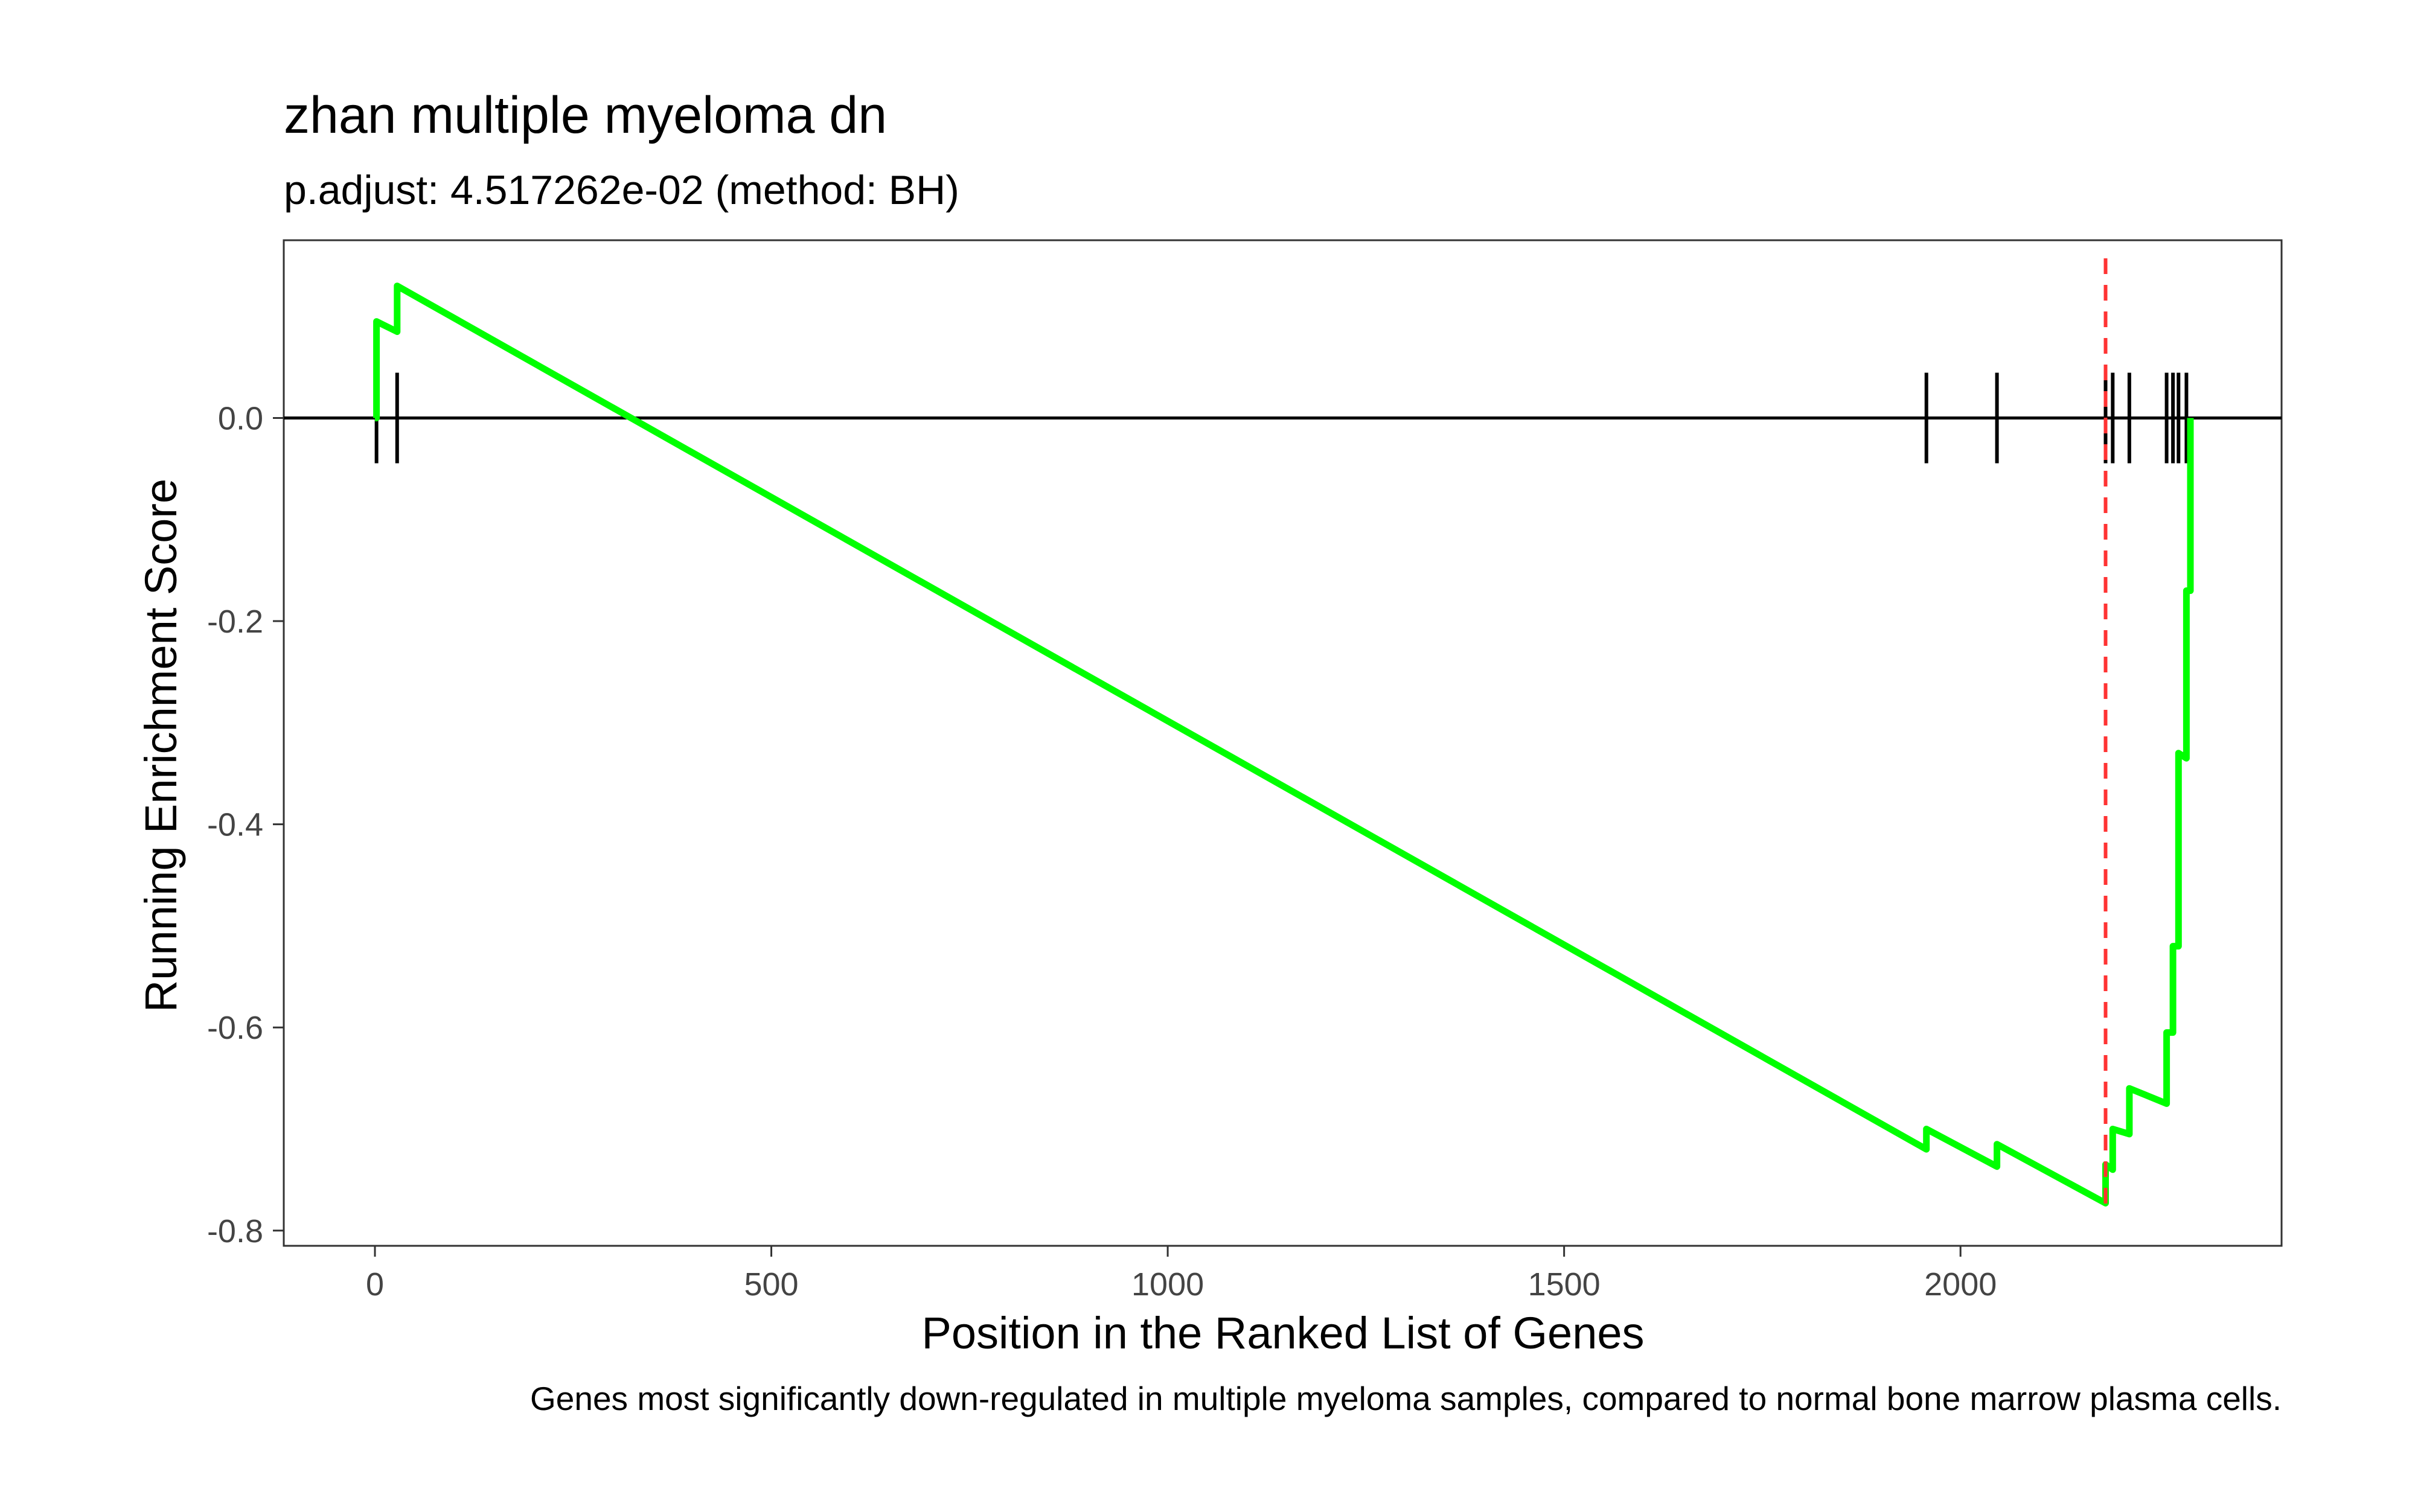 The image size is (2415, 1512). Describe the element at coordinates (235, 825) in the screenshot. I see `y-tick-label: -0.4` at that location.